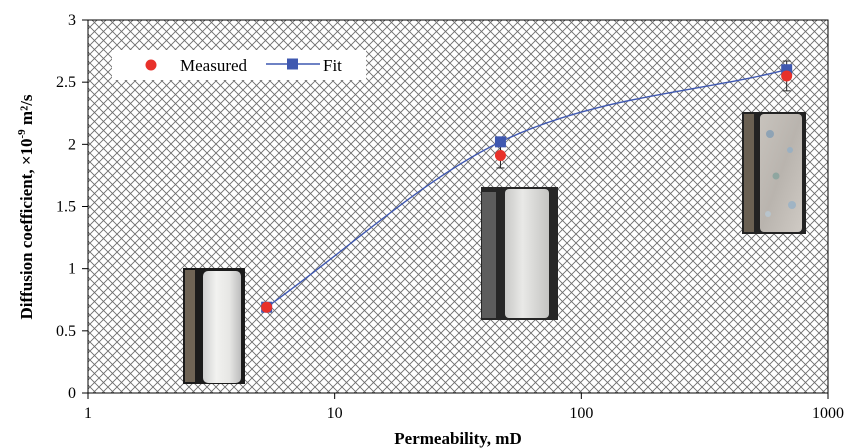  Describe the element at coordinates (66, 331) in the screenshot. I see `y-tick-label-1: 0.5` at that location.